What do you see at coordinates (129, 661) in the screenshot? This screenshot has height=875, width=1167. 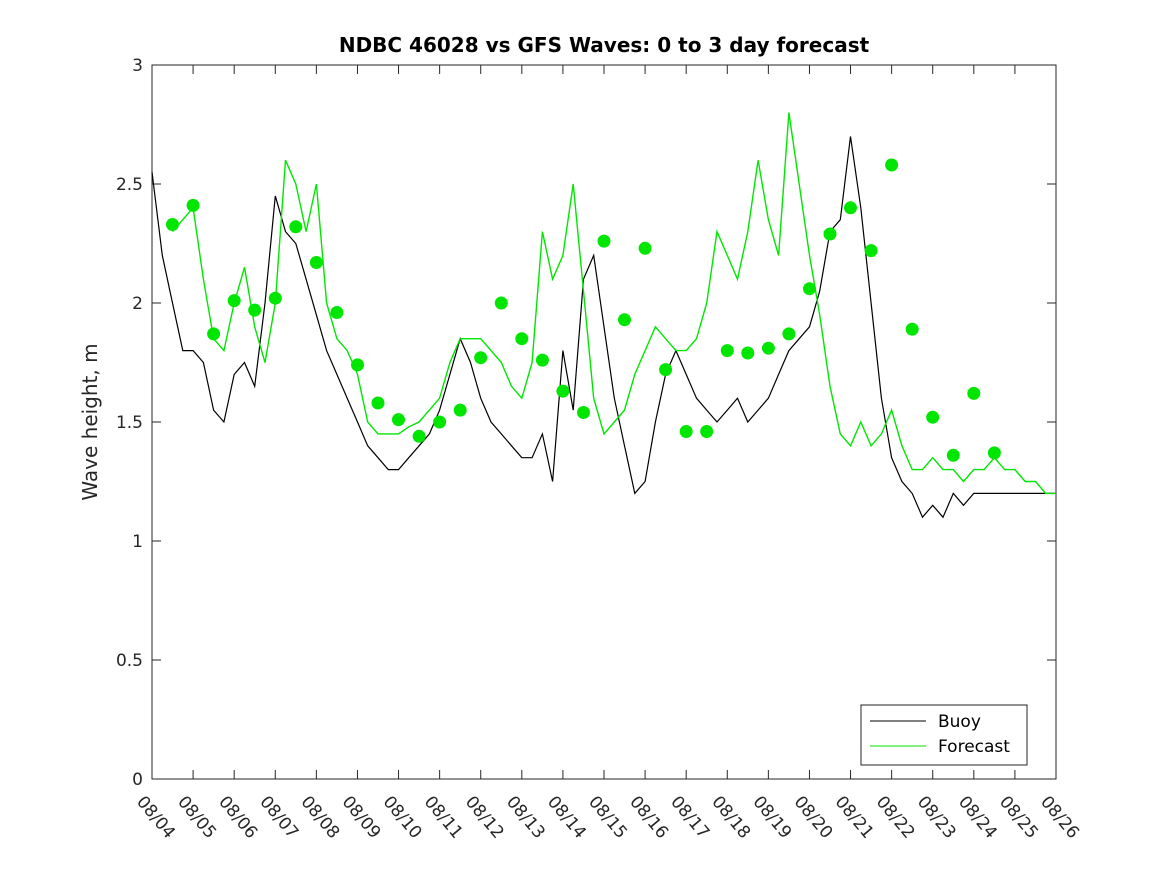 I see `y-tick-label: 0.5` at bounding box center [129, 661].